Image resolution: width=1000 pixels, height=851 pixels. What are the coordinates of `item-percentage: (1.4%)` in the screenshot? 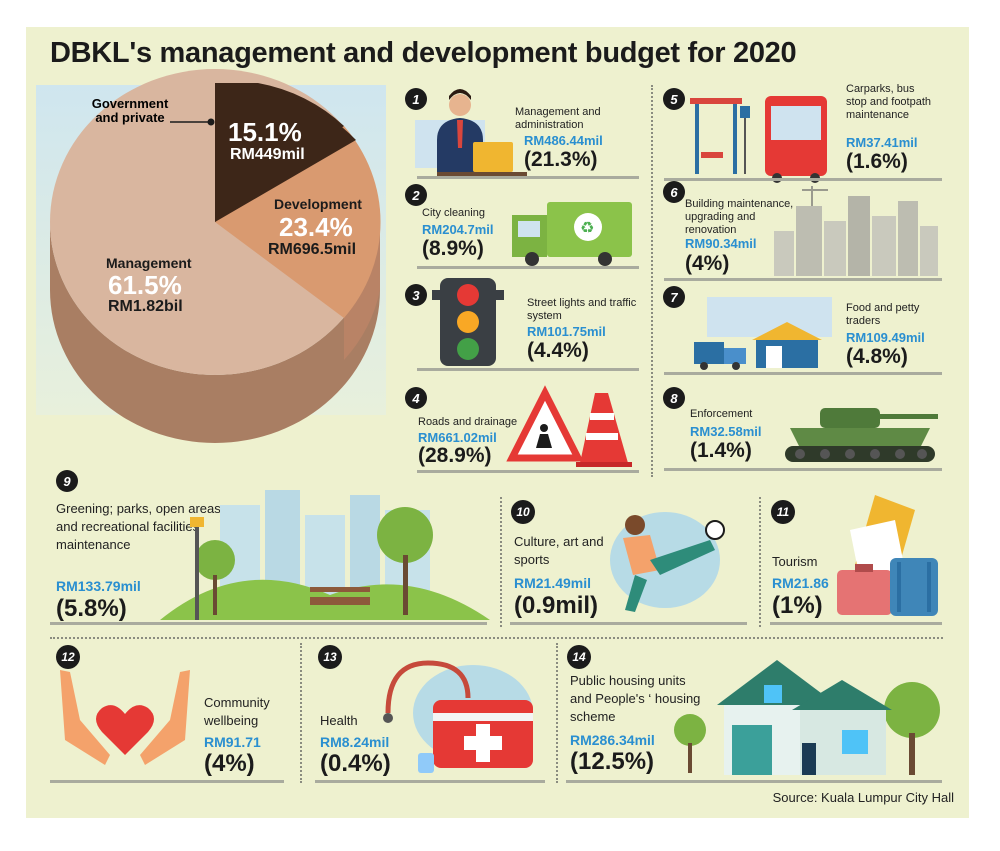 It's located at (721, 450).